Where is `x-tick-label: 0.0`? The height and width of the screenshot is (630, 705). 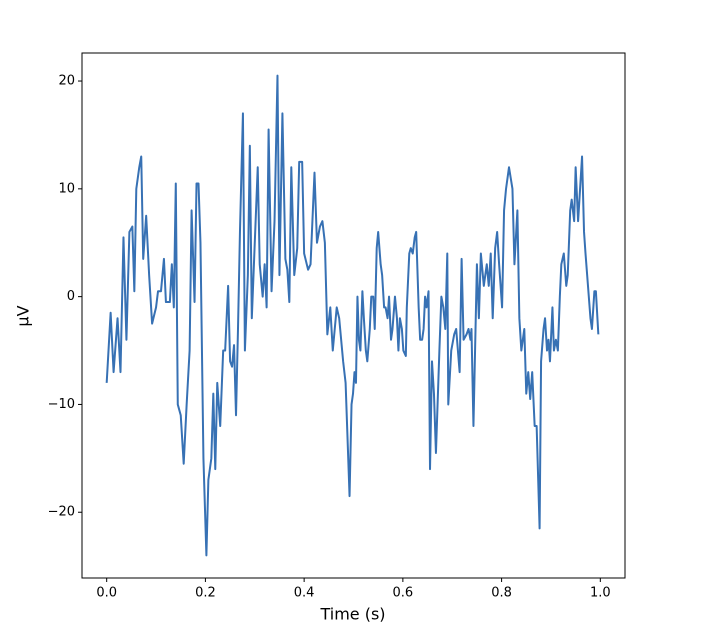
x-tick-label: 0.0 is located at coordinates (106, 593).